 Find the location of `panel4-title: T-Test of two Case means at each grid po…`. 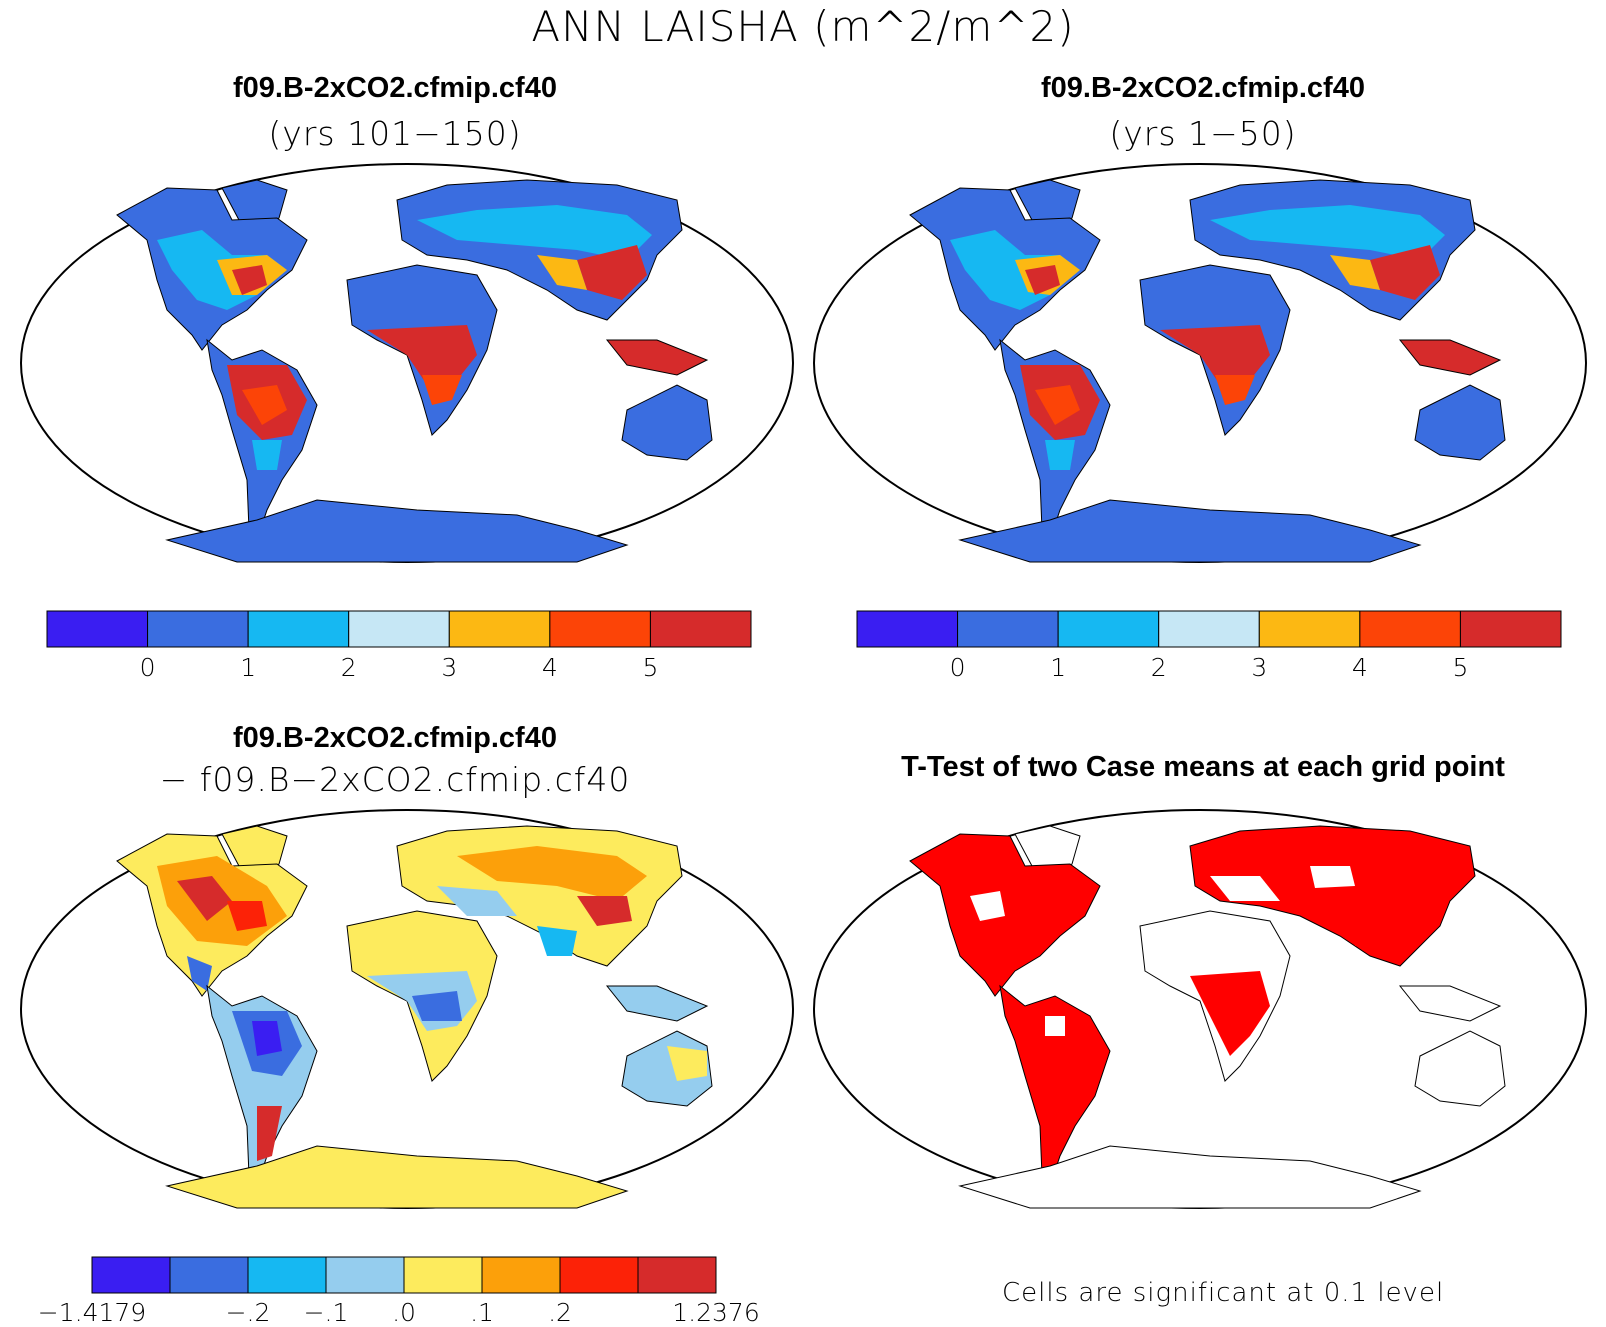

panel4-title: T-Test of two Case means at each grid po… is located at coordinates (1203, 767).